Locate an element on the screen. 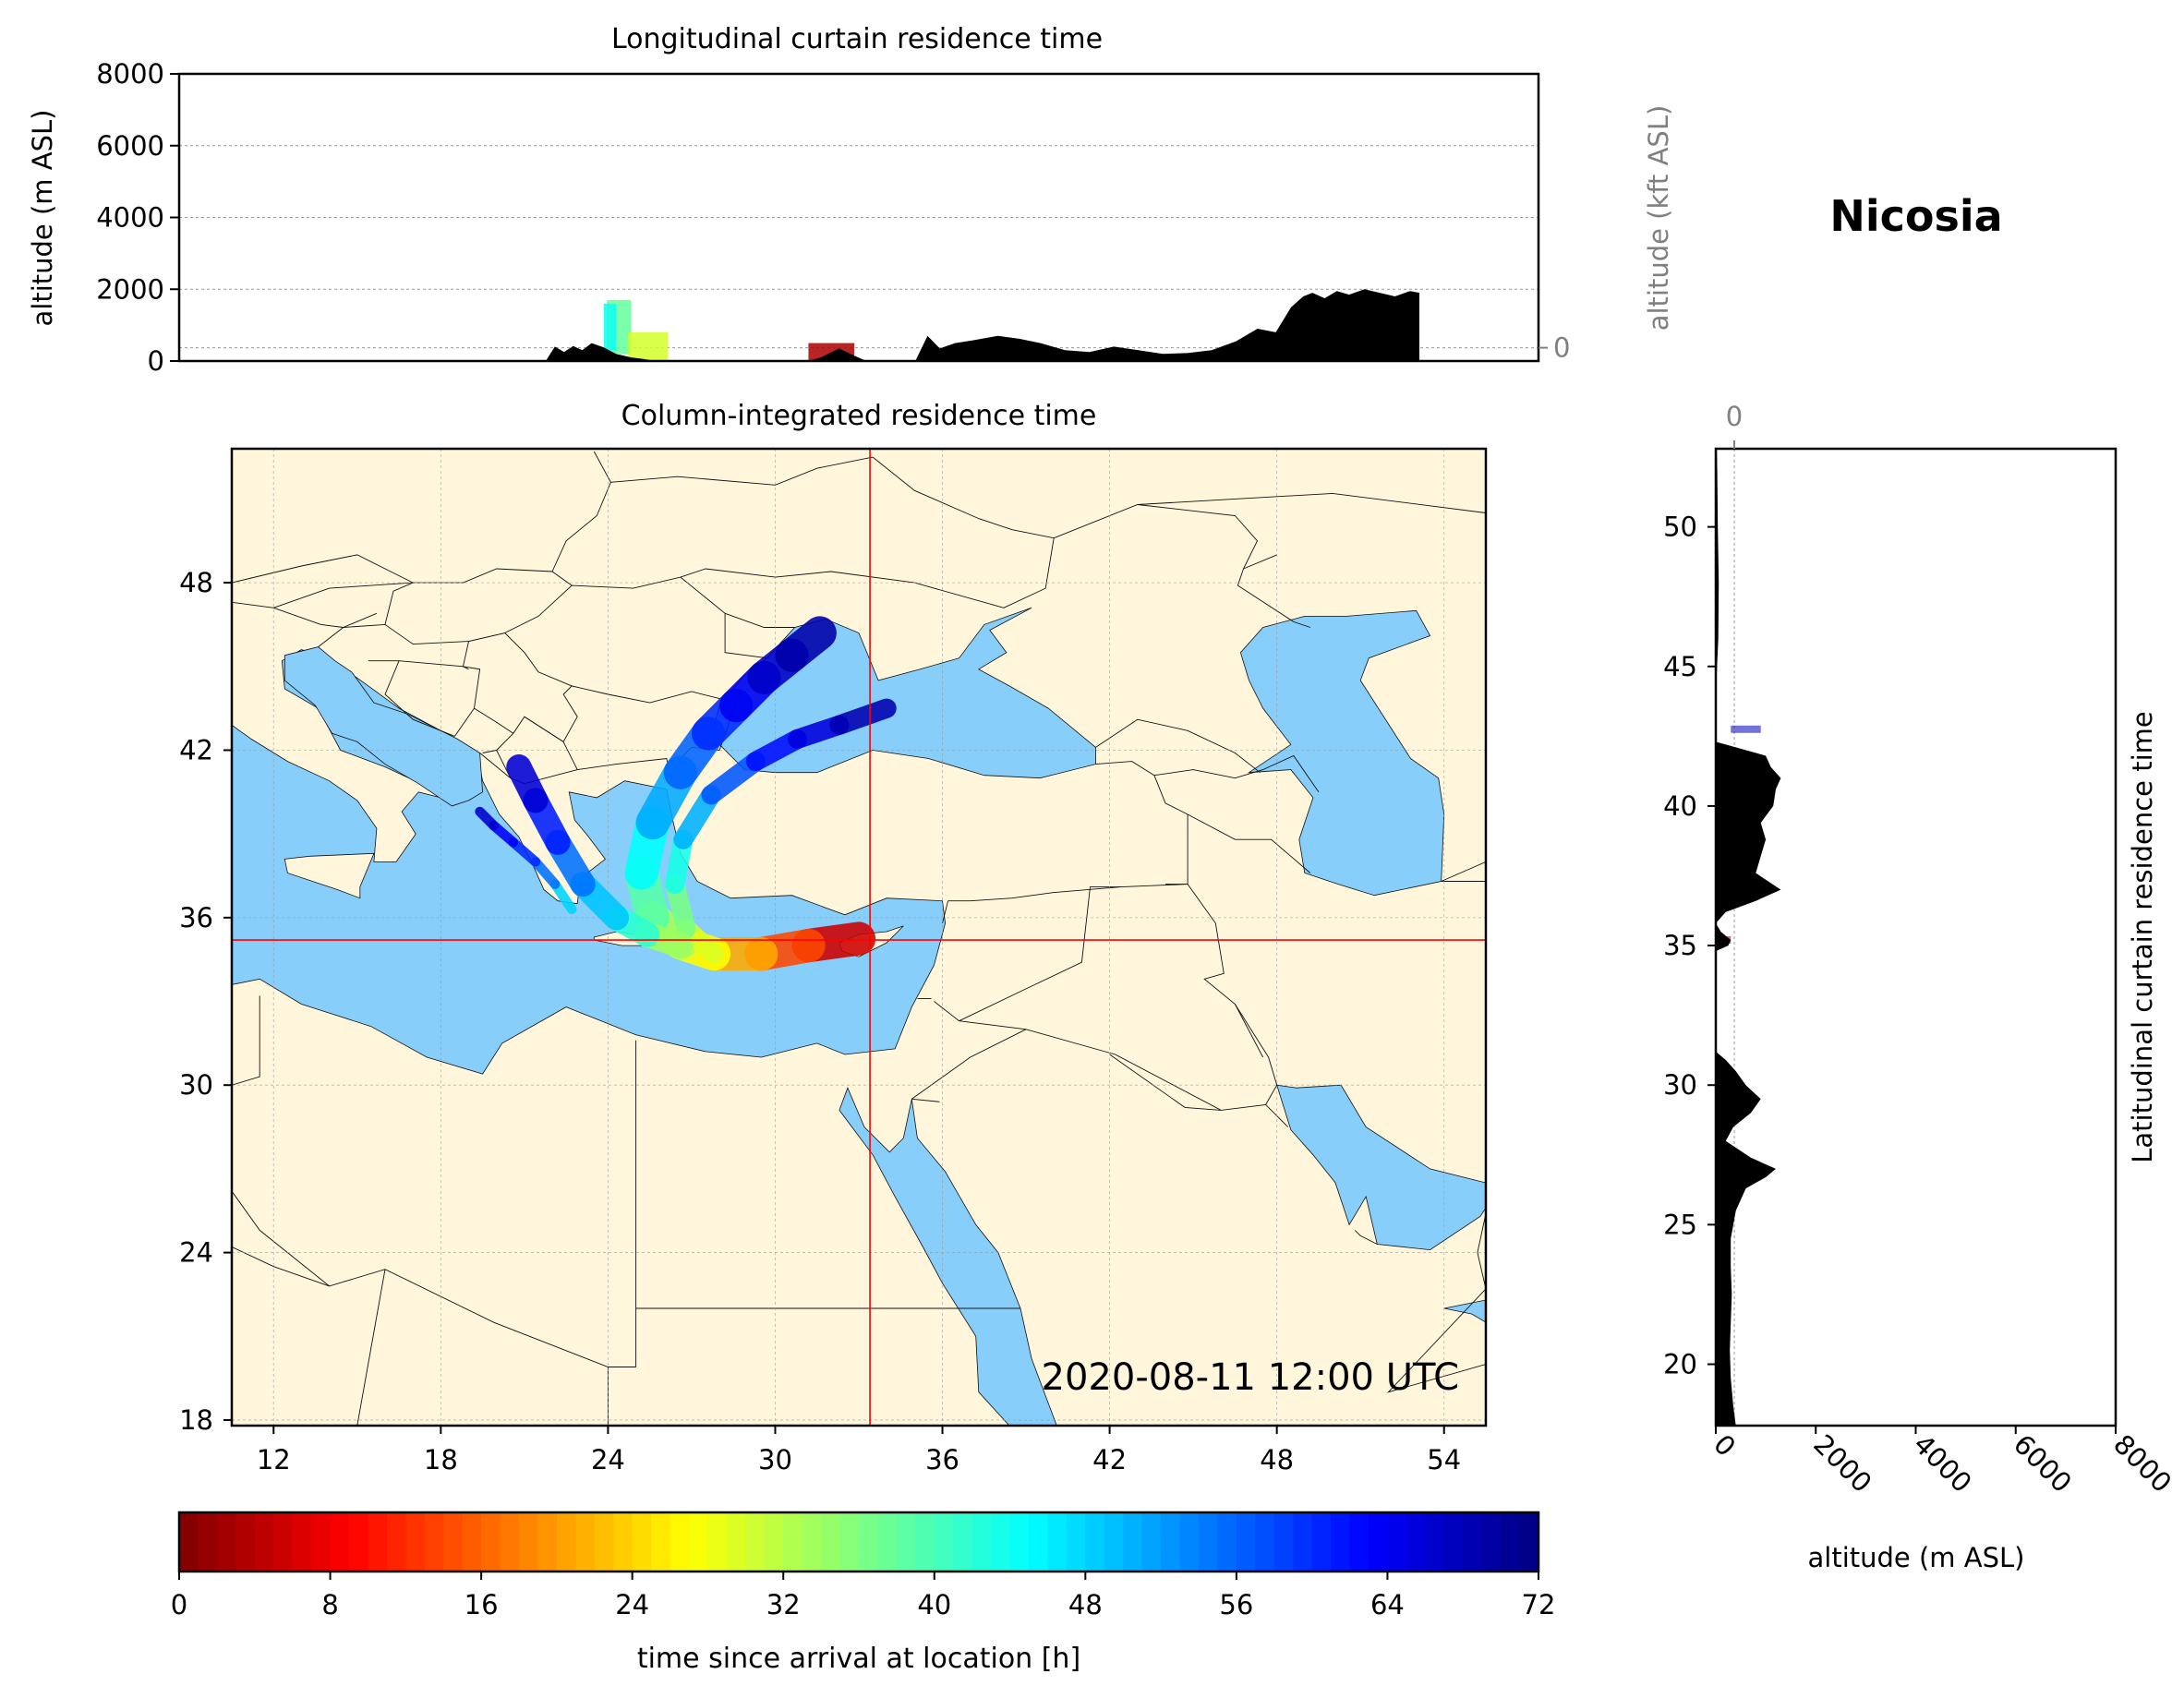  lat-y-tick-label: 30 is located at coordinates (1680, 1085).